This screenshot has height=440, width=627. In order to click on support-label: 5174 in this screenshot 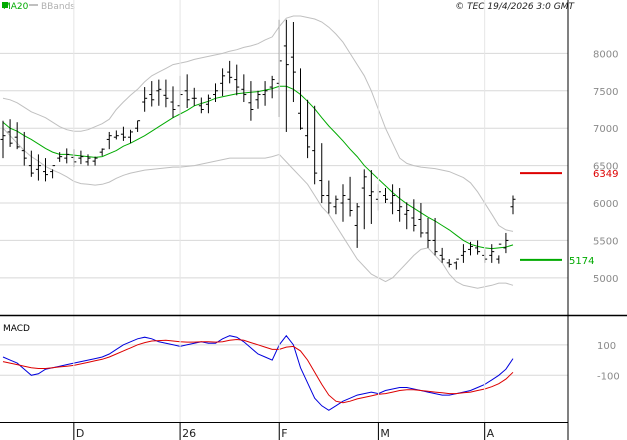, I will do `click(581, 261)`.